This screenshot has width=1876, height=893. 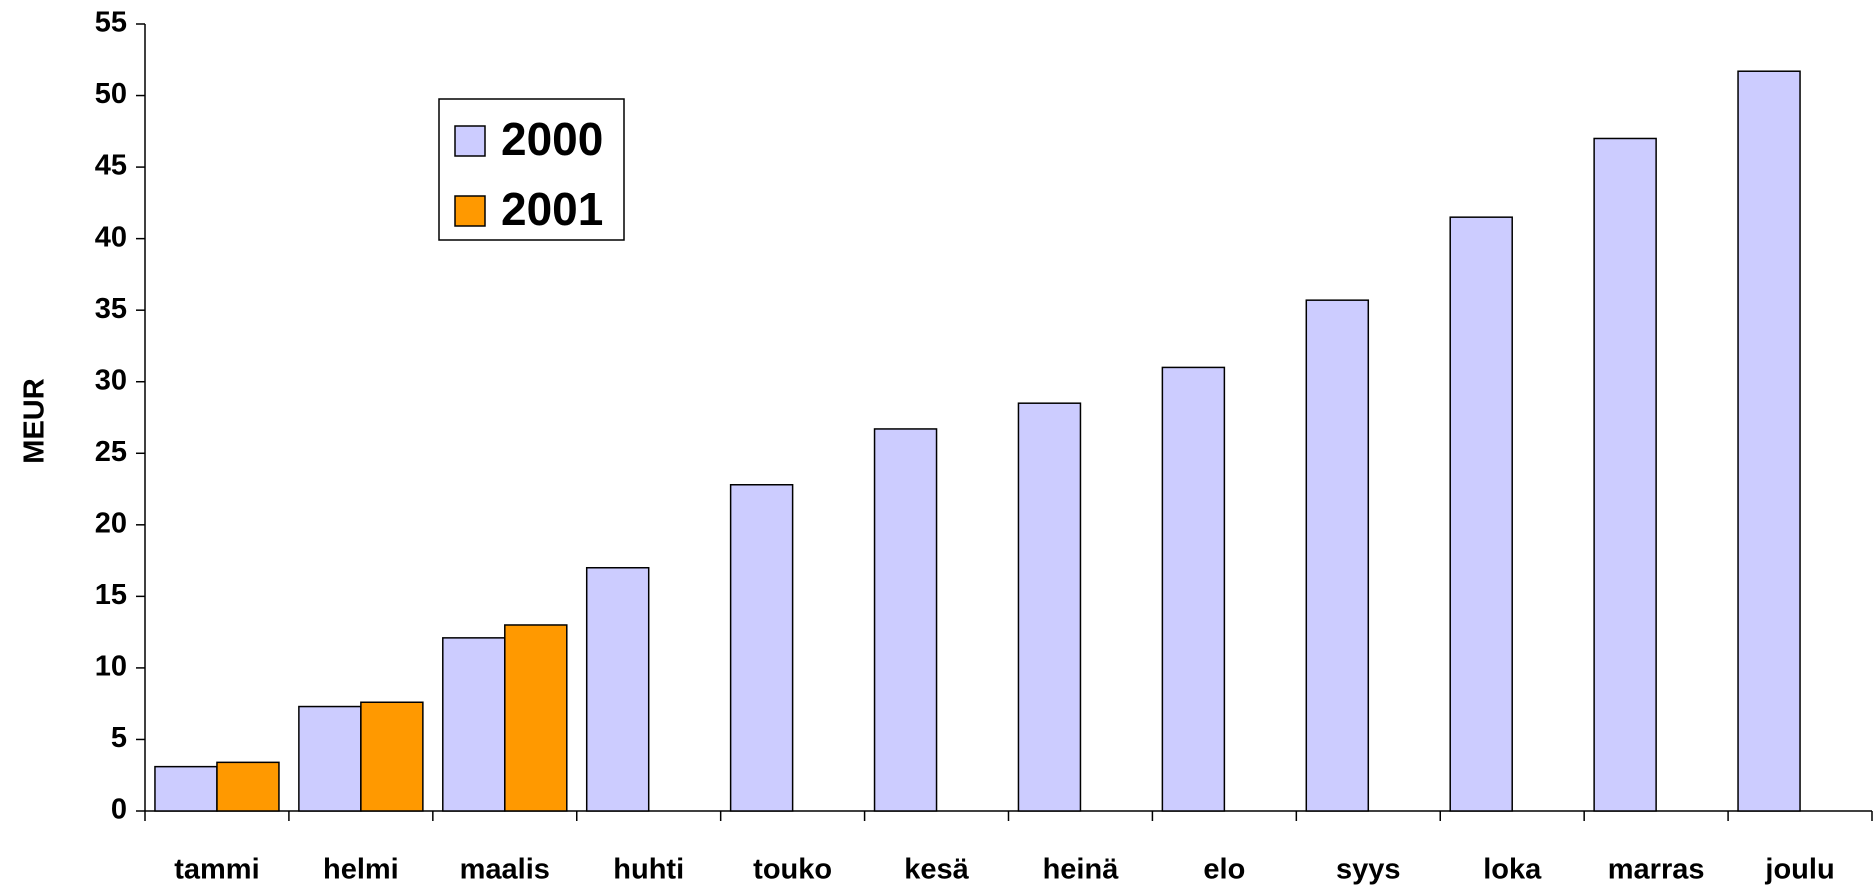 I want to click on y-tick-label: 10, so click(x=111, y=667).